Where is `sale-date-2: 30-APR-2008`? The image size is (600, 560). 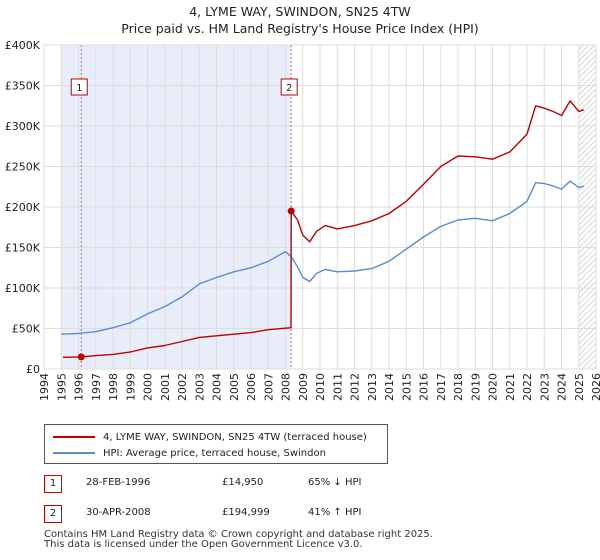
sale-date-2: 30-APR-2008 is located at coordinates (118, 512).